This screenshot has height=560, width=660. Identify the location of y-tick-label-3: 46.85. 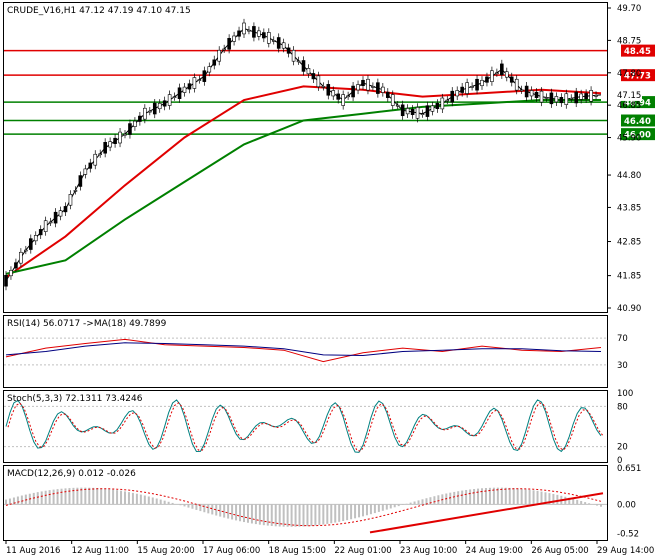
(629, 106).